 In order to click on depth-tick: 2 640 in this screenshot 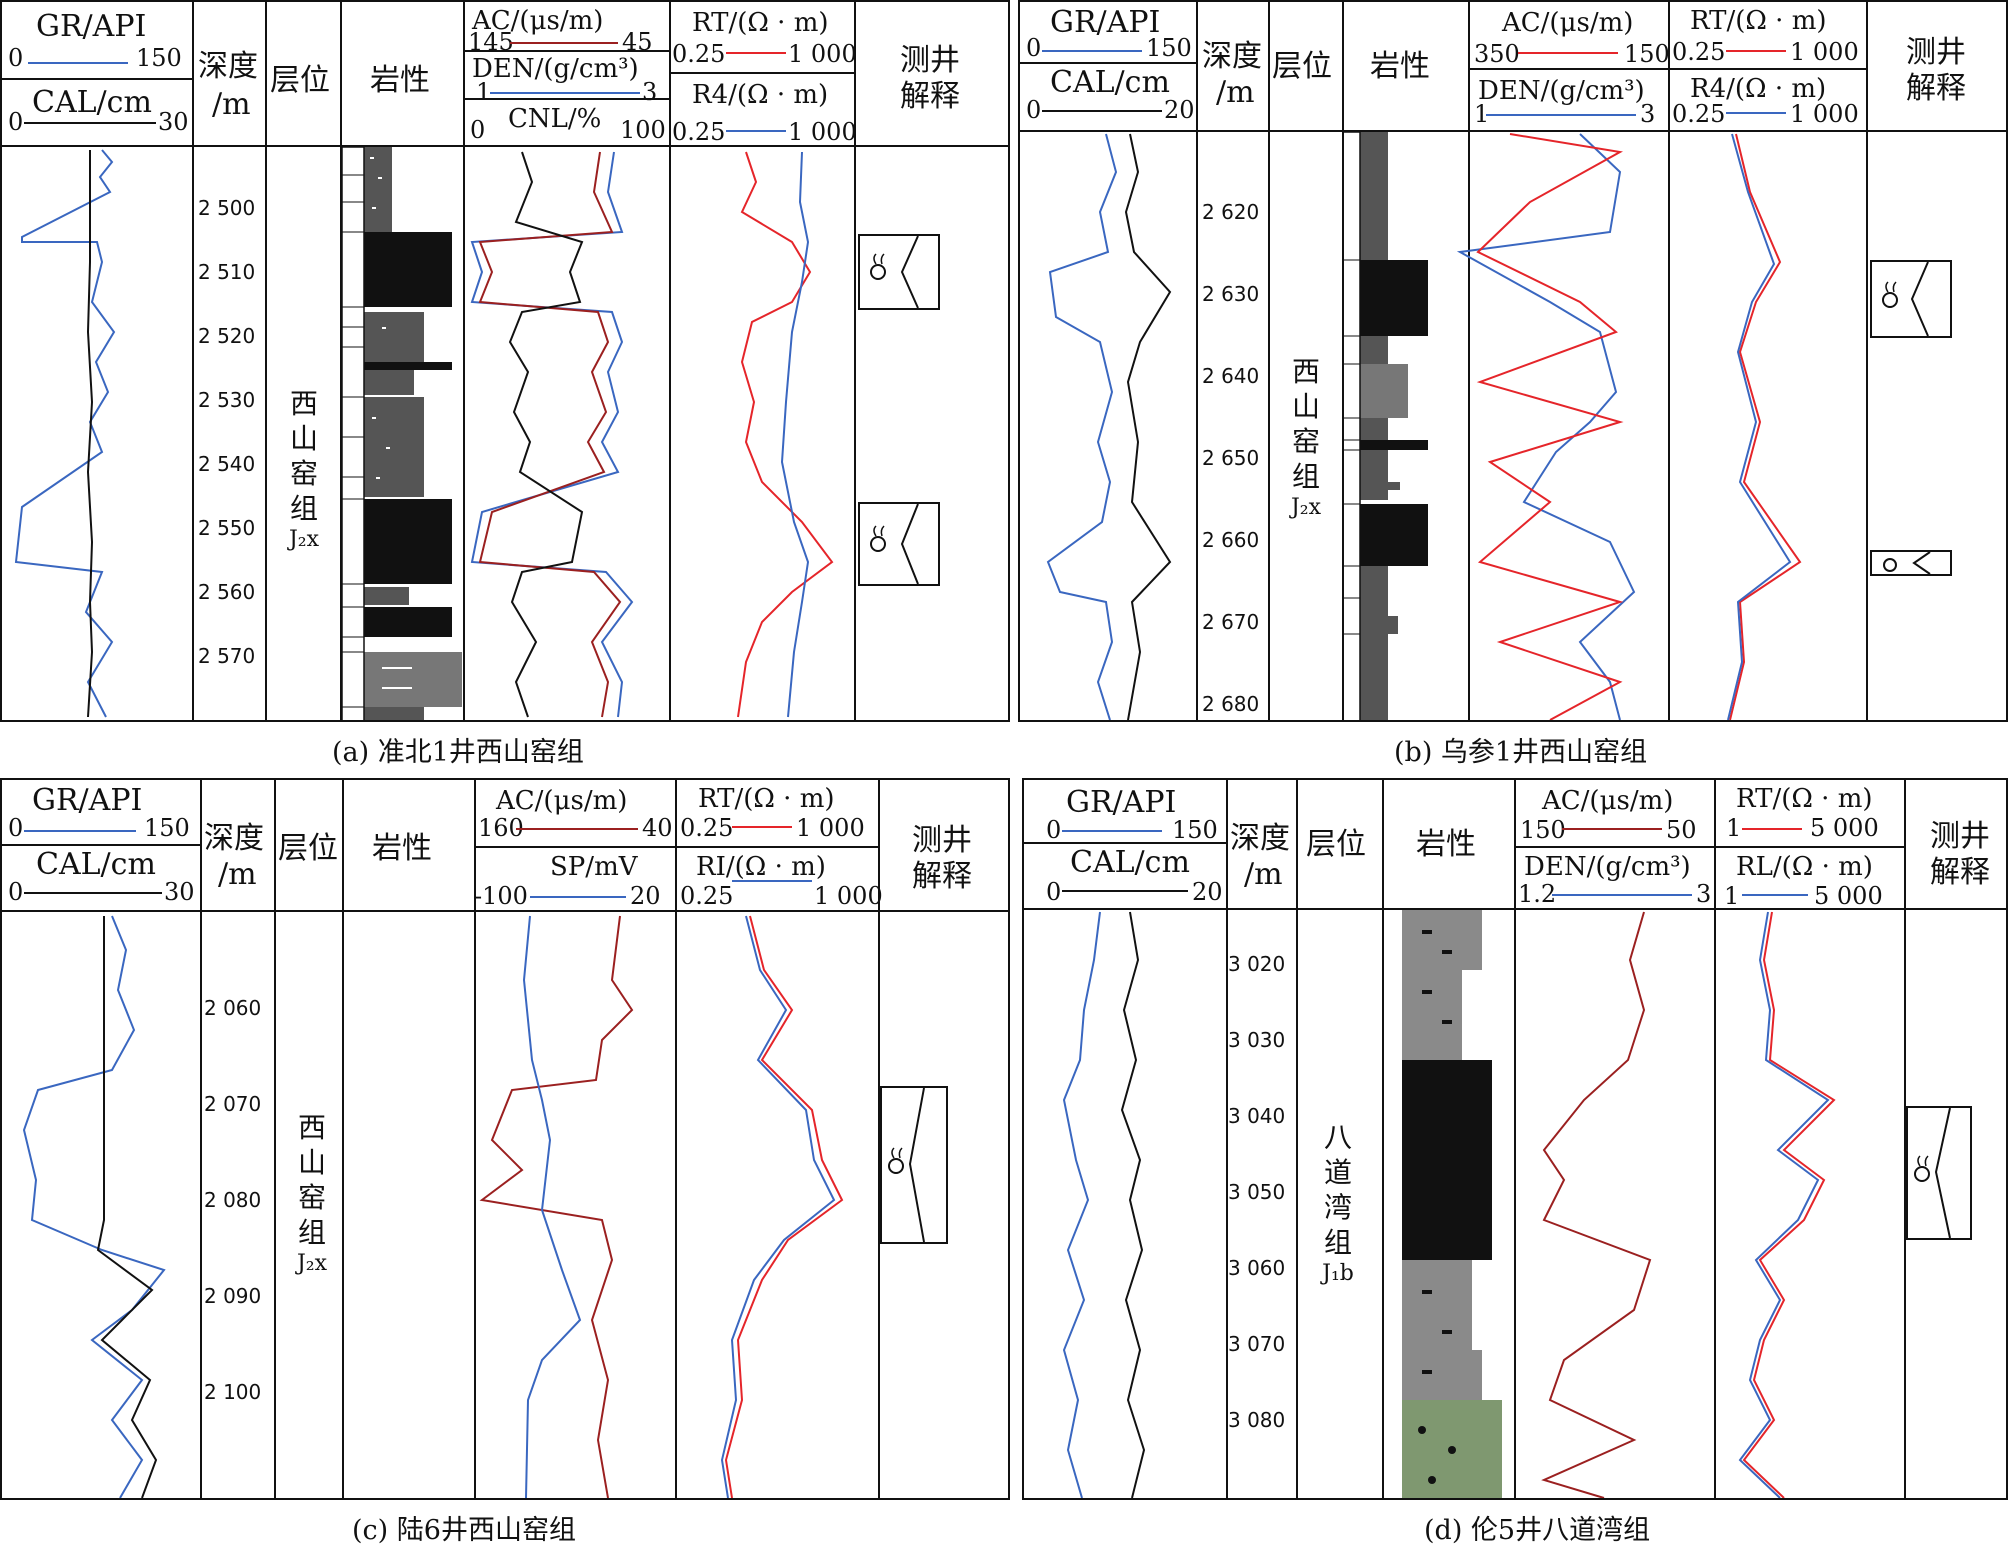, I will do `click(1231, 376)`.